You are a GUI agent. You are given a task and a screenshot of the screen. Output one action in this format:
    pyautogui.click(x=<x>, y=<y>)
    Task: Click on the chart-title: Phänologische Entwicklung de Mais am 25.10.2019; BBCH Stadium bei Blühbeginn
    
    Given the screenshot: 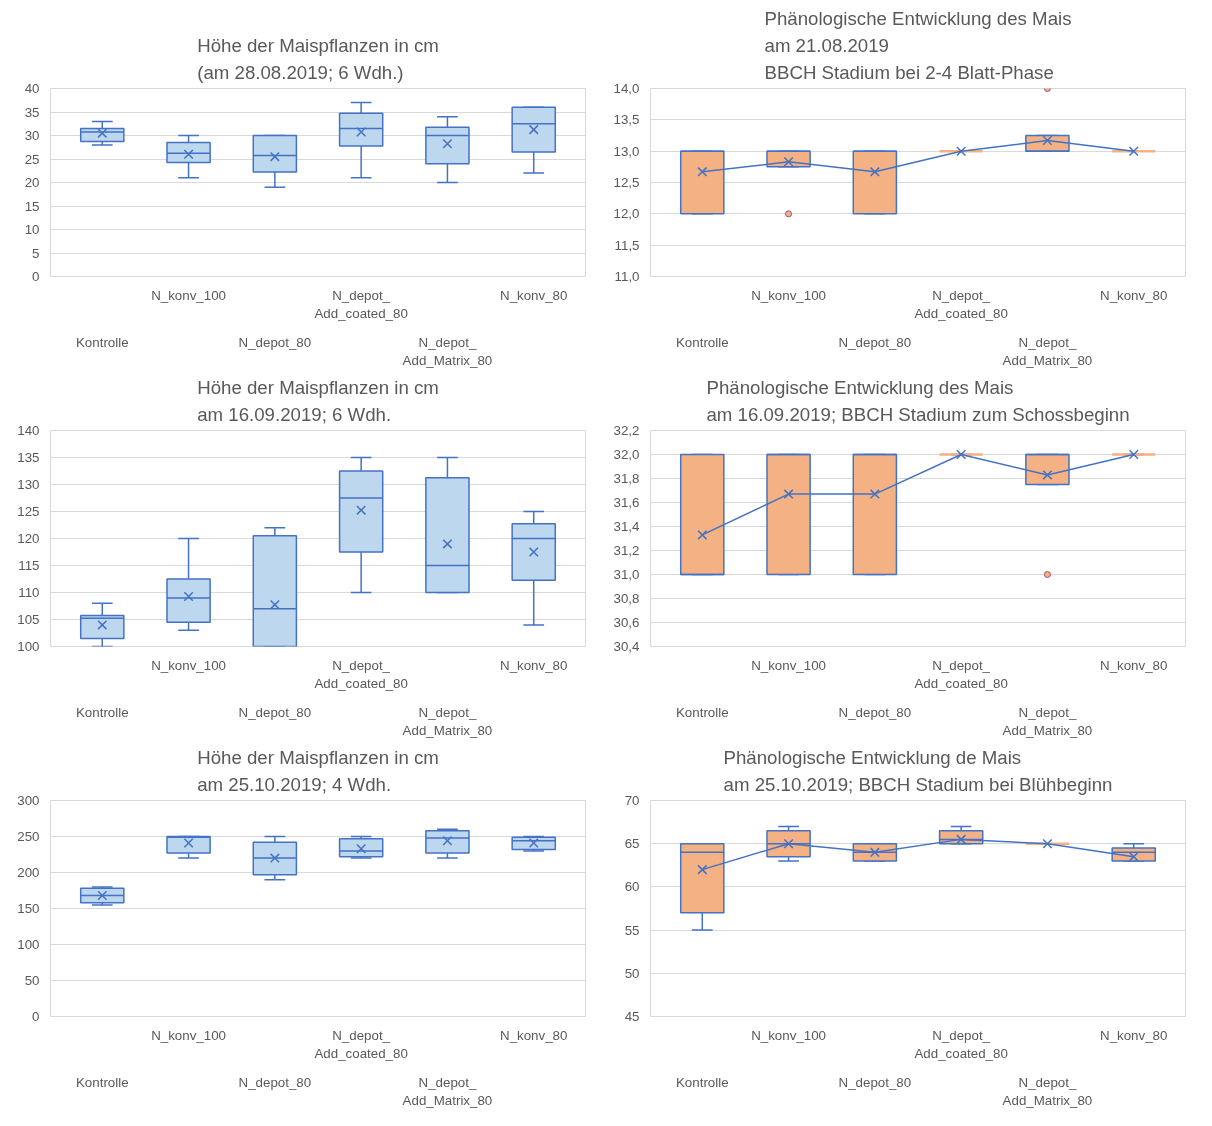 What is the action you would take?
    pyautogui.click(x=918, y=771)
    